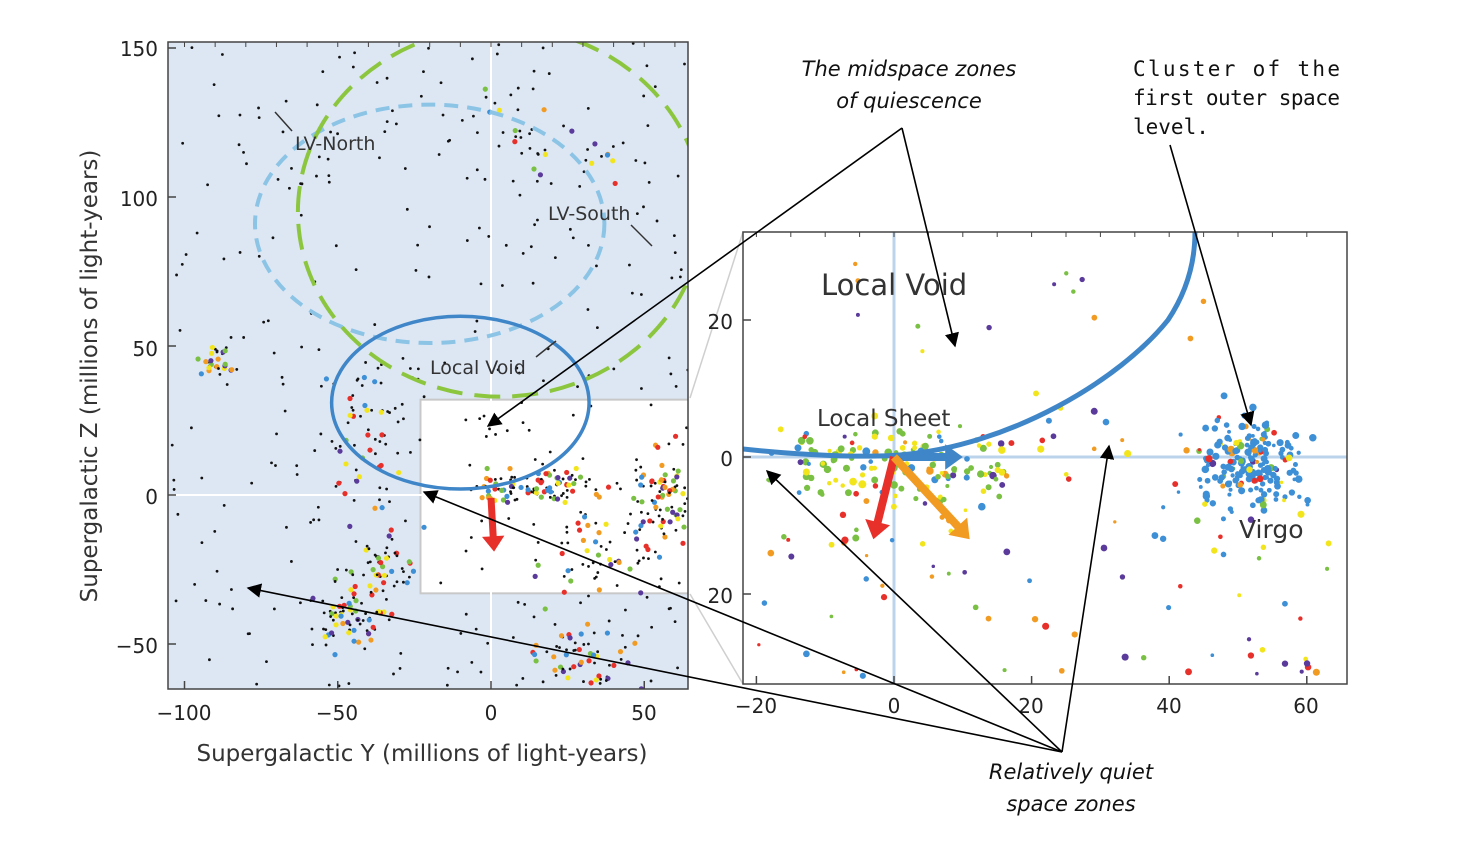 The image size is (1474, 851). I want to click on quiet-text-line2: space zones, so click(1070, 804).